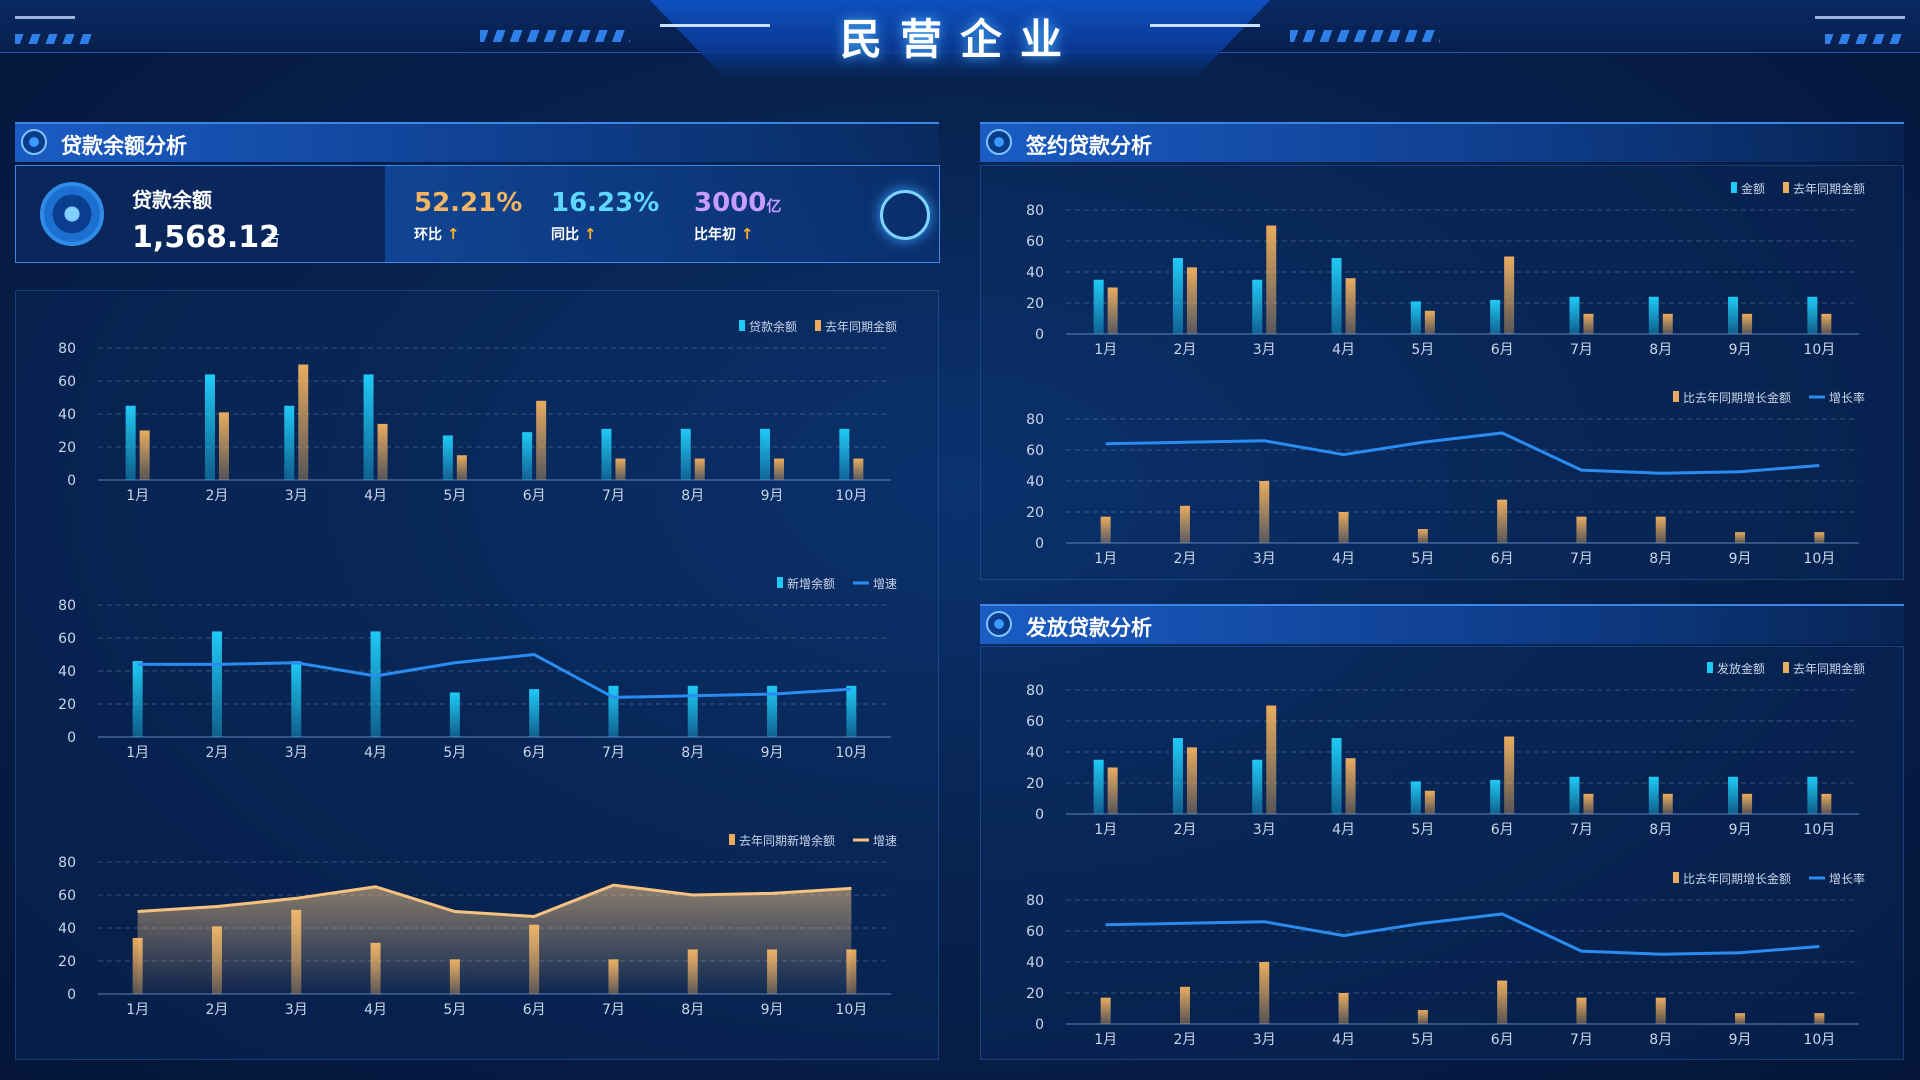 This screenshot has height=1080, width=1920. What do you see at coordinates (715, 235) in the screenshot?
I see `stat-label-text: 比年初` at bounding box center [715, 235].